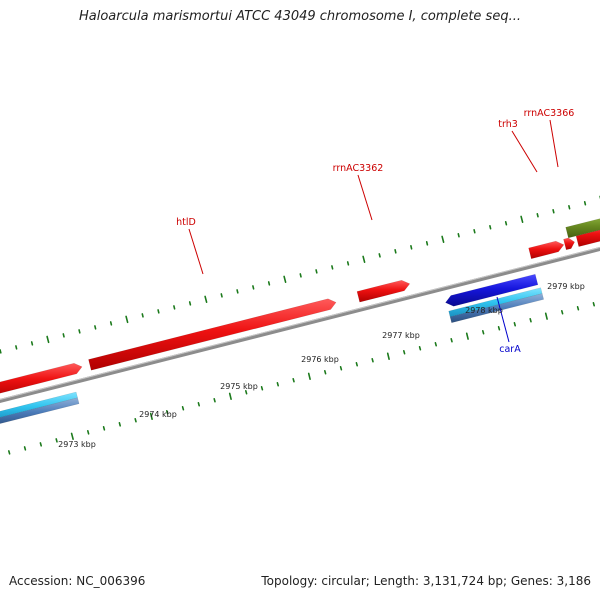 The height and width of the screenshot is (600, 600). What do you see at coordinates (40, 410) in the screenshot?
I see `rrna-left-steel` at bounding box center [40, 410].